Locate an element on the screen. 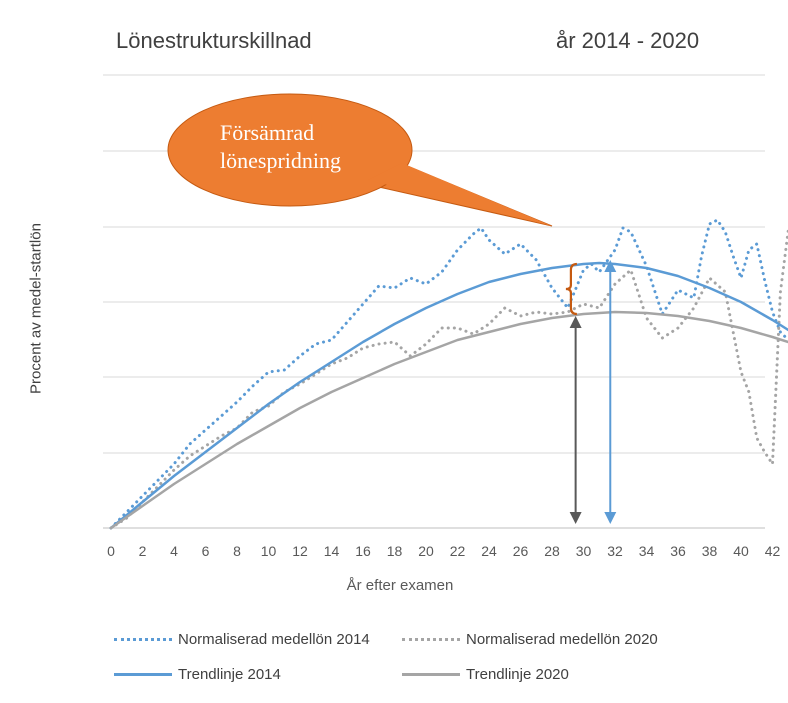 The image size is (788, 703). legend-item-2014-dotted: Normaliserad medellön 2014 is located at coordinates (242, 639).